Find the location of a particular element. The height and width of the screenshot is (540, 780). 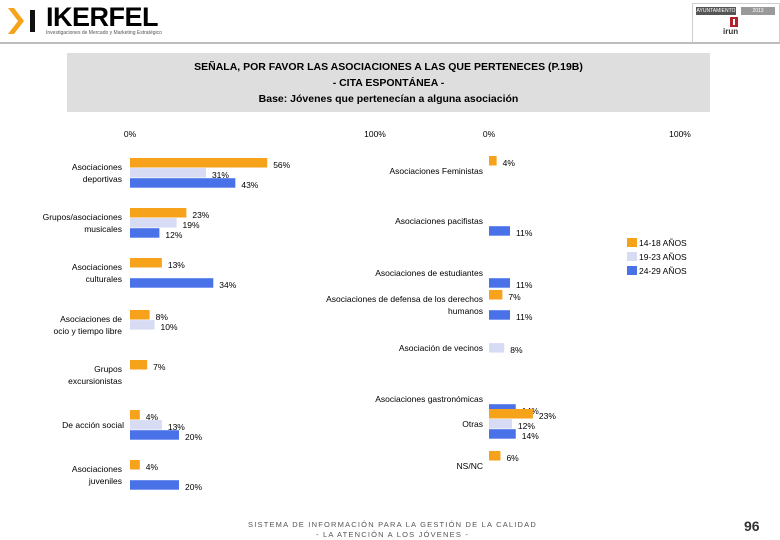

legend-label: 24-29 AÑOS is located at coordinates (663, 271).